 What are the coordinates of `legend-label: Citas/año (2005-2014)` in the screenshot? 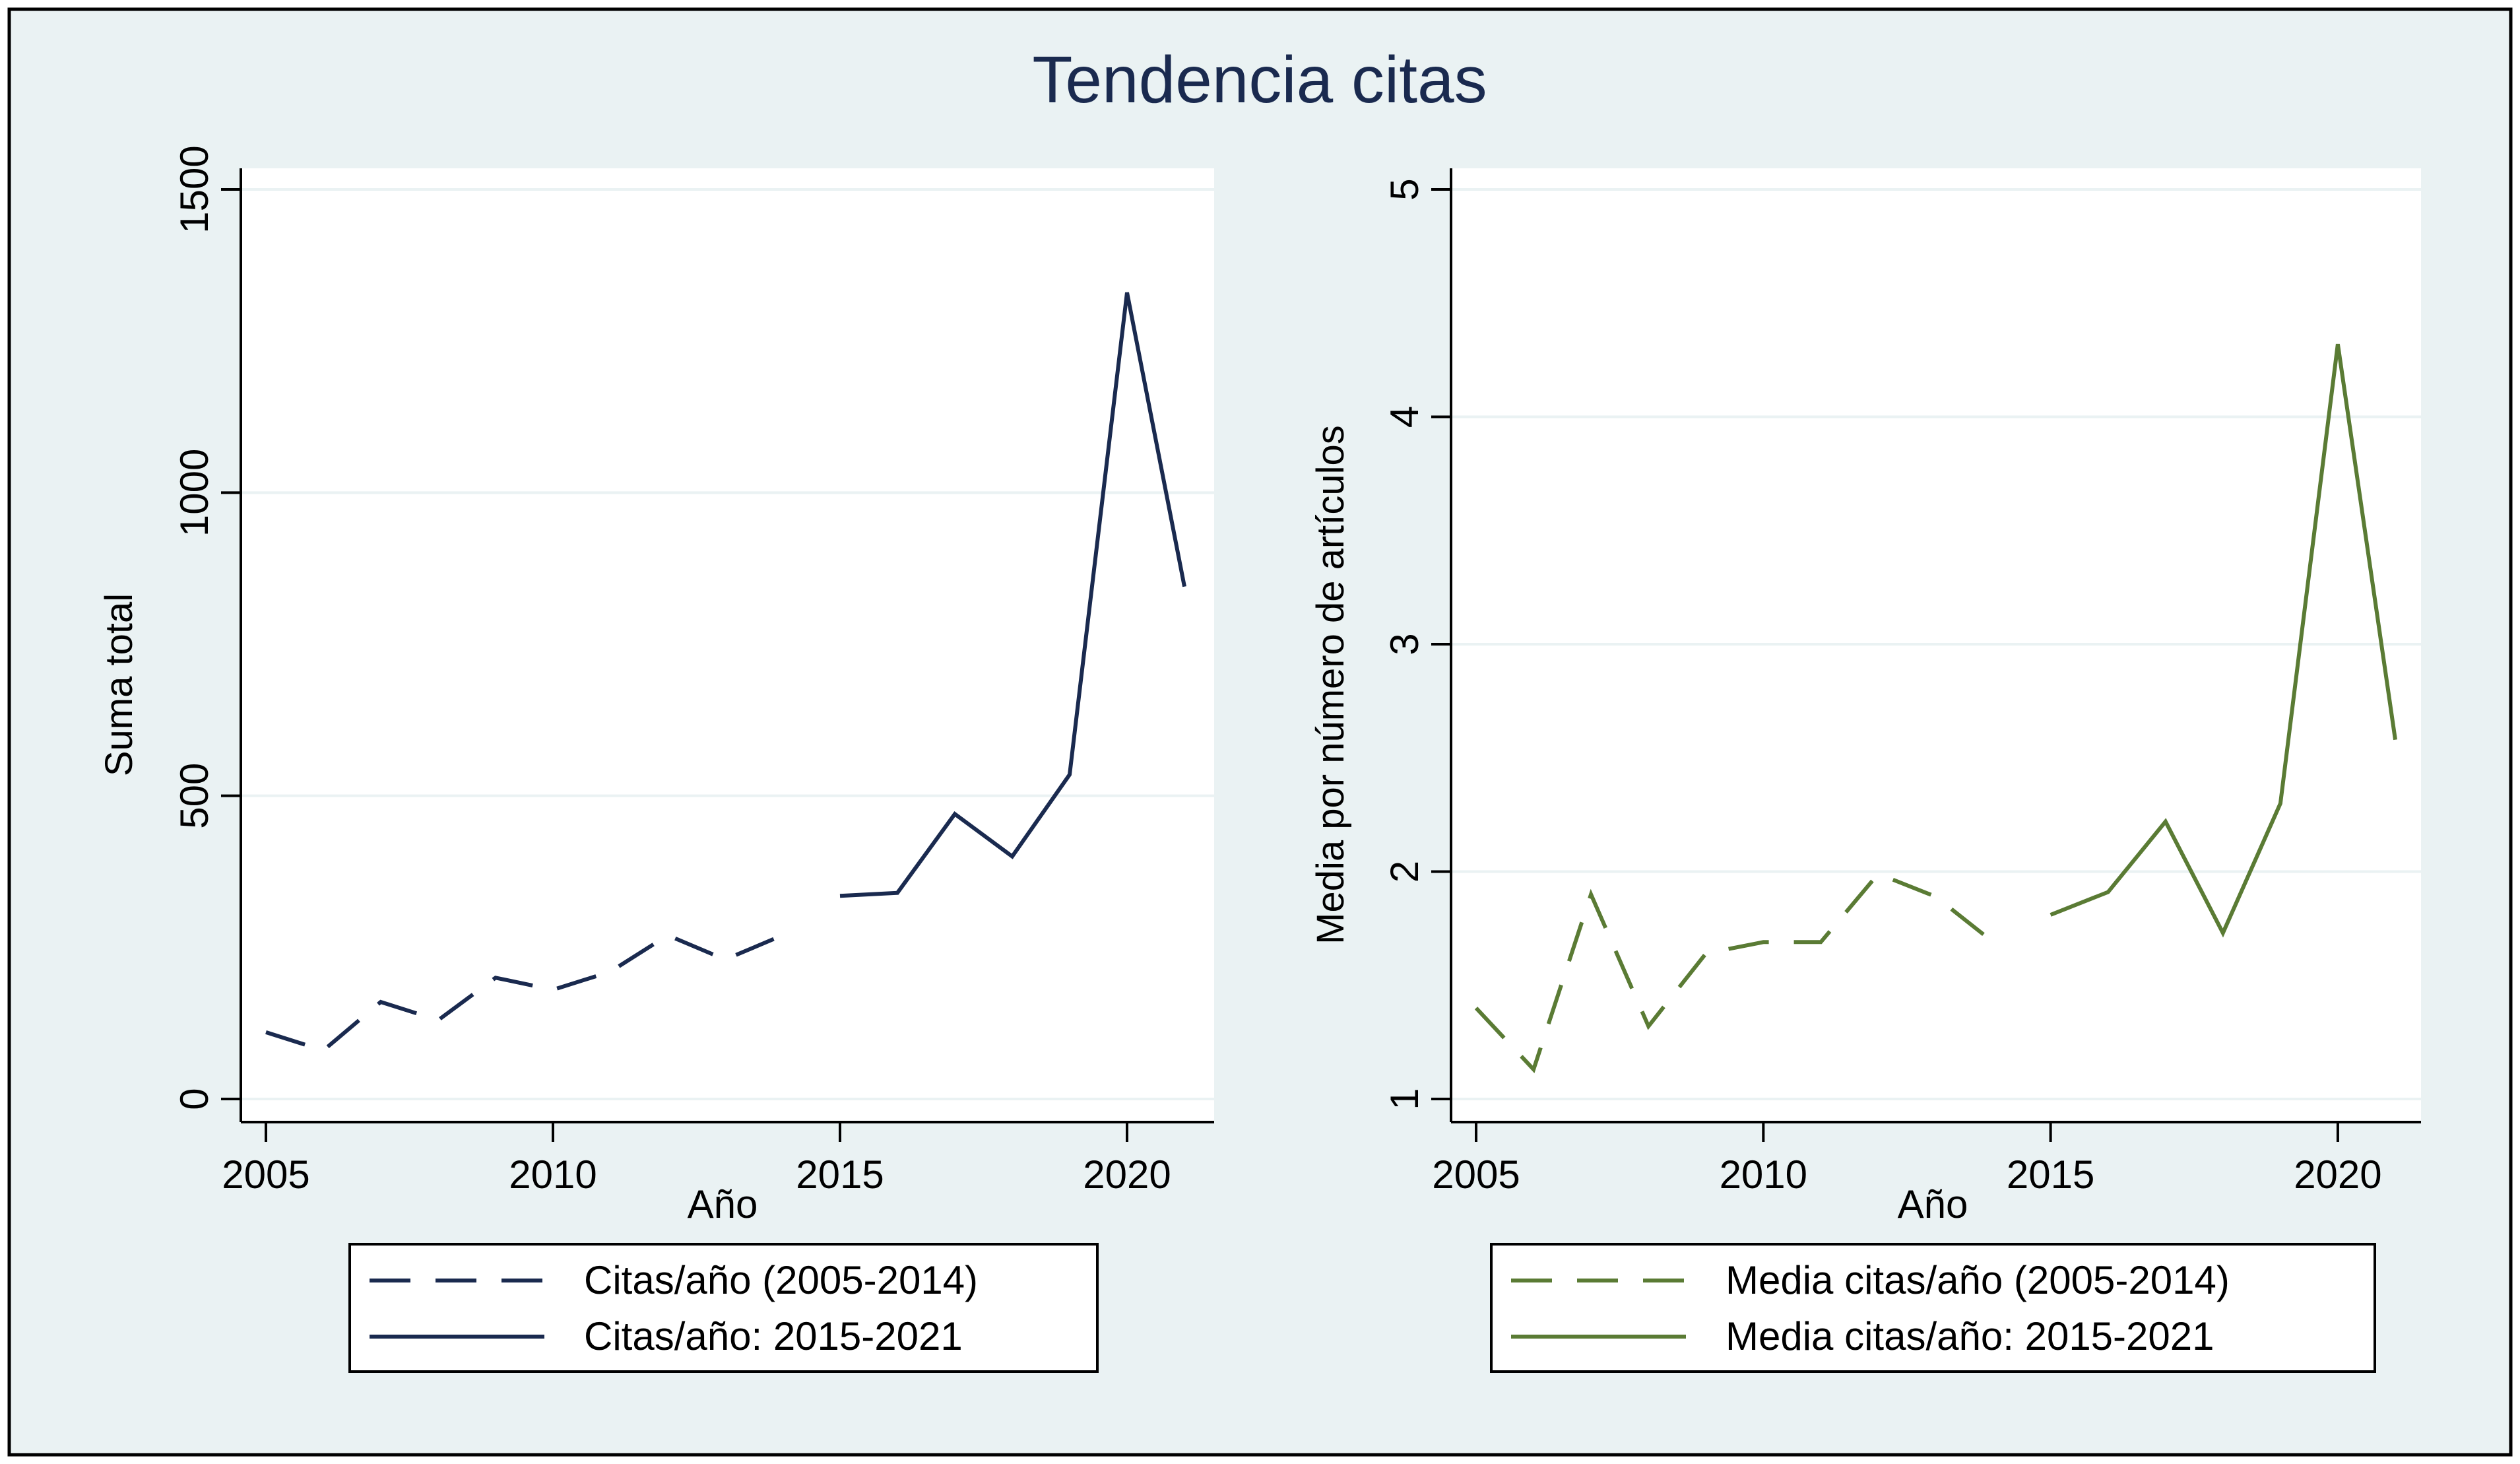 It's located at (781, 1280).